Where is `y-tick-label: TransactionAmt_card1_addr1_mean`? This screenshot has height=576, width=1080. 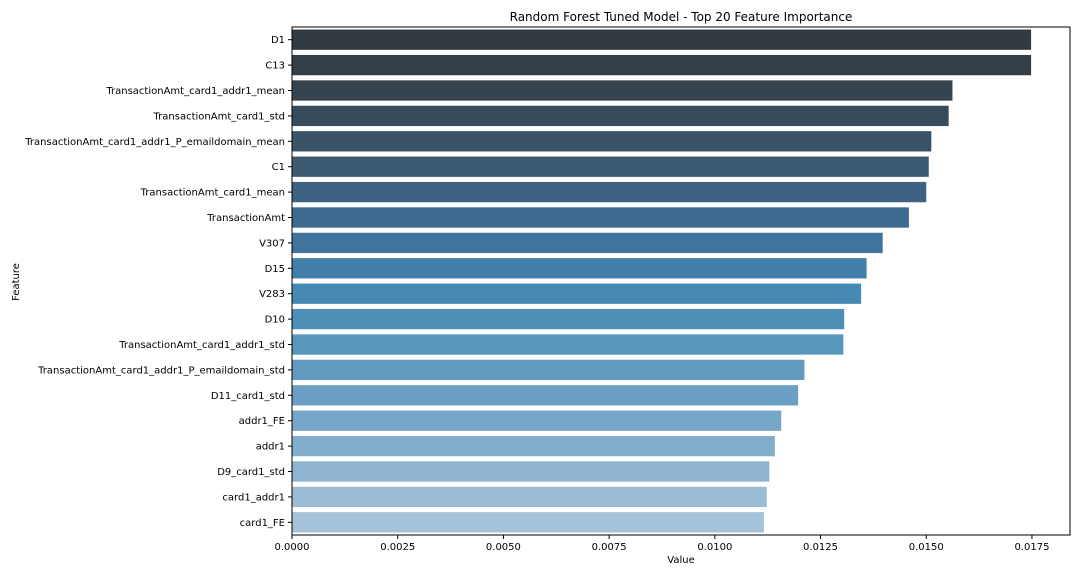
y-tick-label: TransactionAmt_card1_addr1_mean is located at coordinates (195, 91).